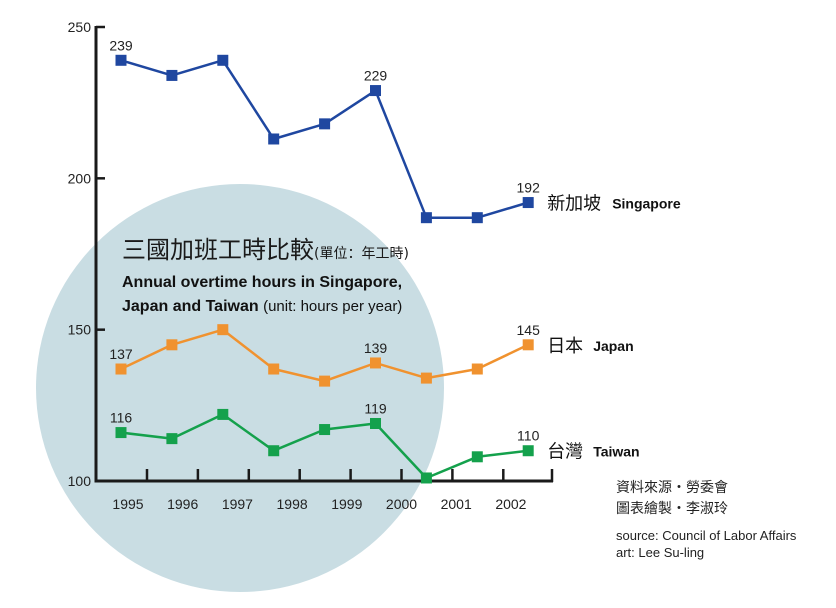  What do you see at coordinates (616, 452) in the screenshot?
I see `series-label-en: Taiwan` at bounding box center [616, 452].